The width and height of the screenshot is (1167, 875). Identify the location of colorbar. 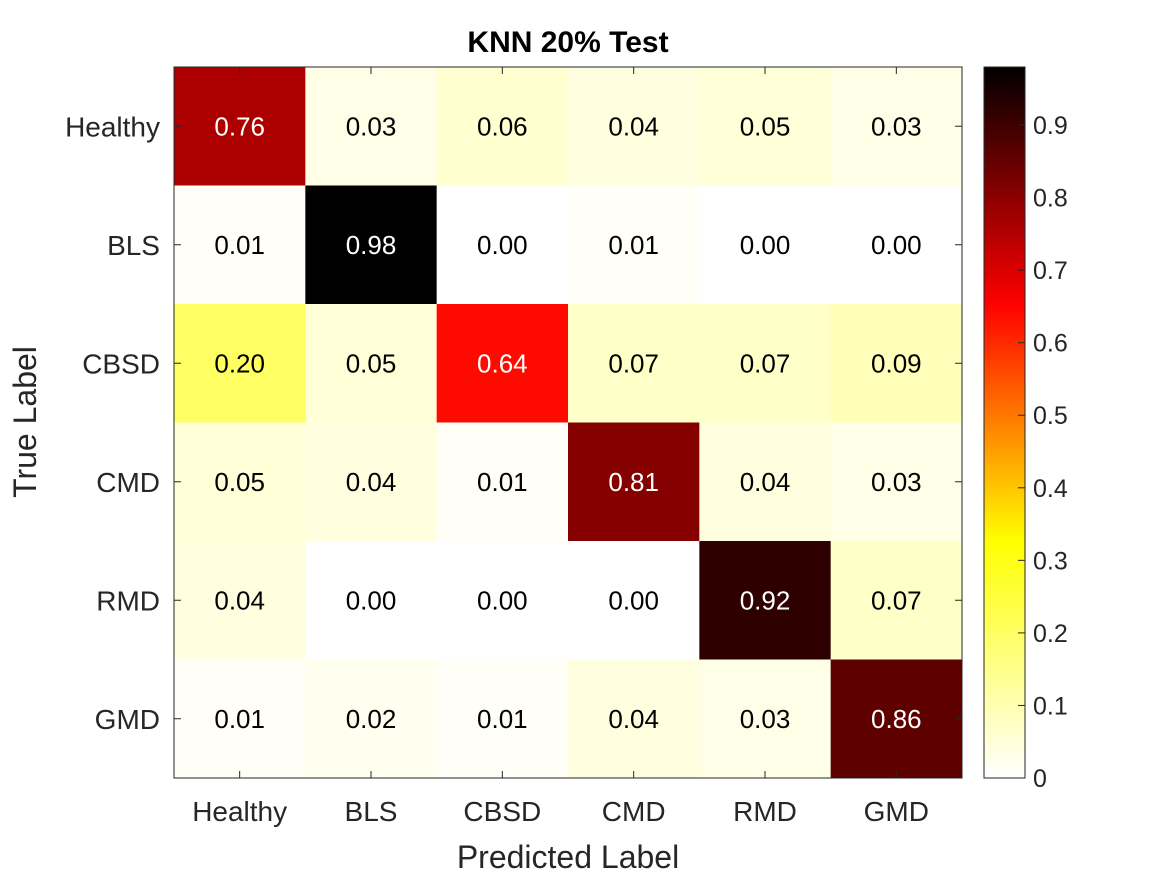
(1004, 422).